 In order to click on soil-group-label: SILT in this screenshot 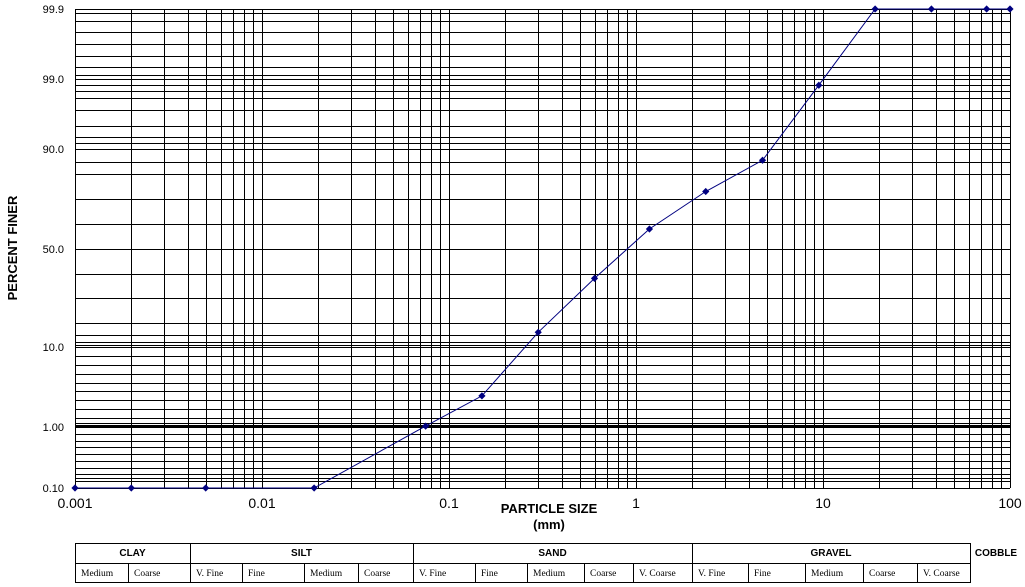, I will do `click(301, 553)`.